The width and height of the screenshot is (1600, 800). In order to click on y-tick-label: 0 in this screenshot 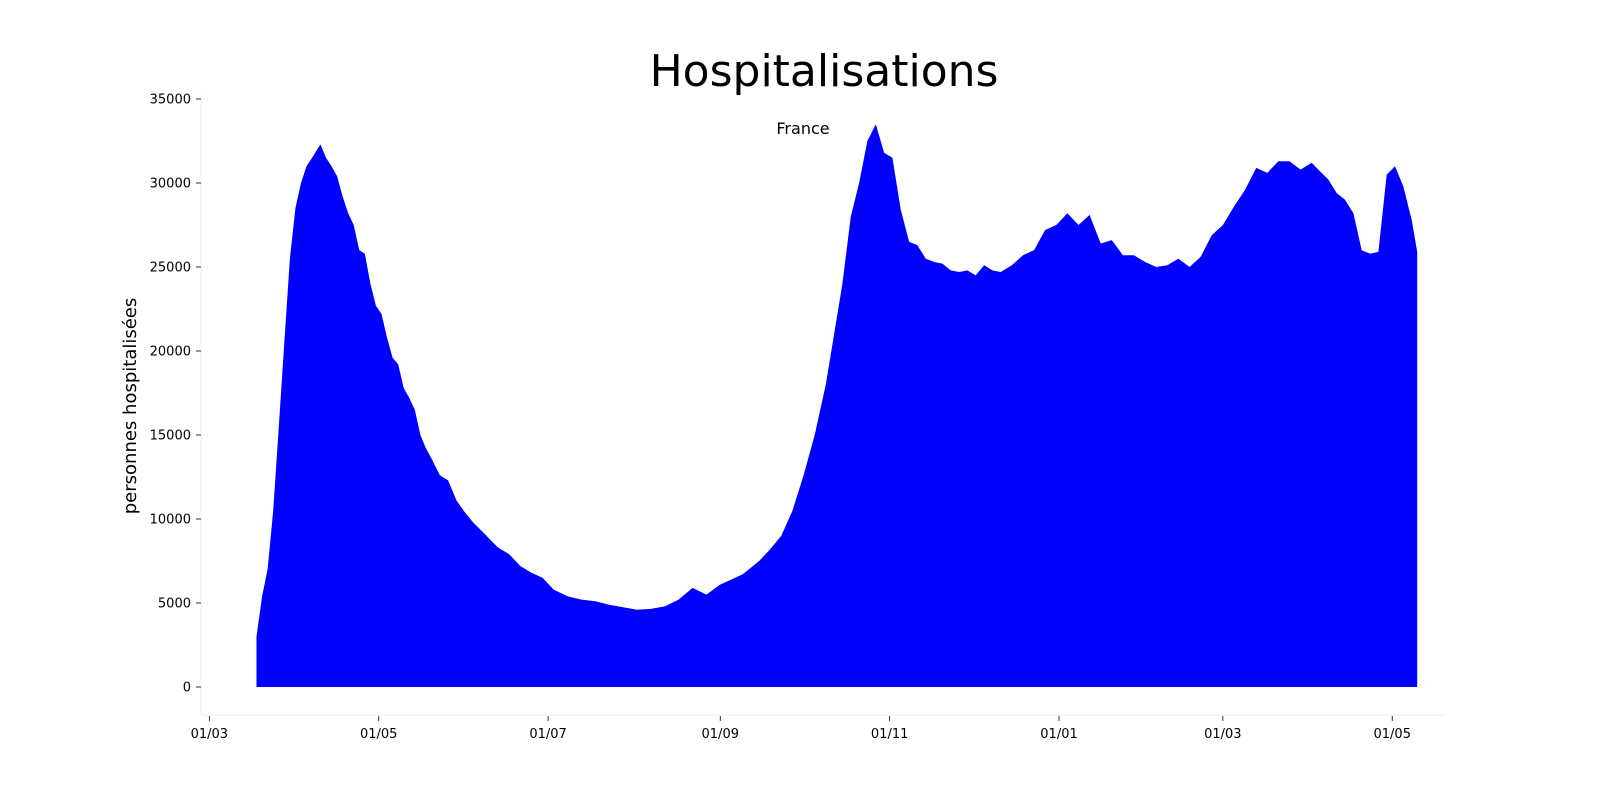, I will do `click(187, 688)`.